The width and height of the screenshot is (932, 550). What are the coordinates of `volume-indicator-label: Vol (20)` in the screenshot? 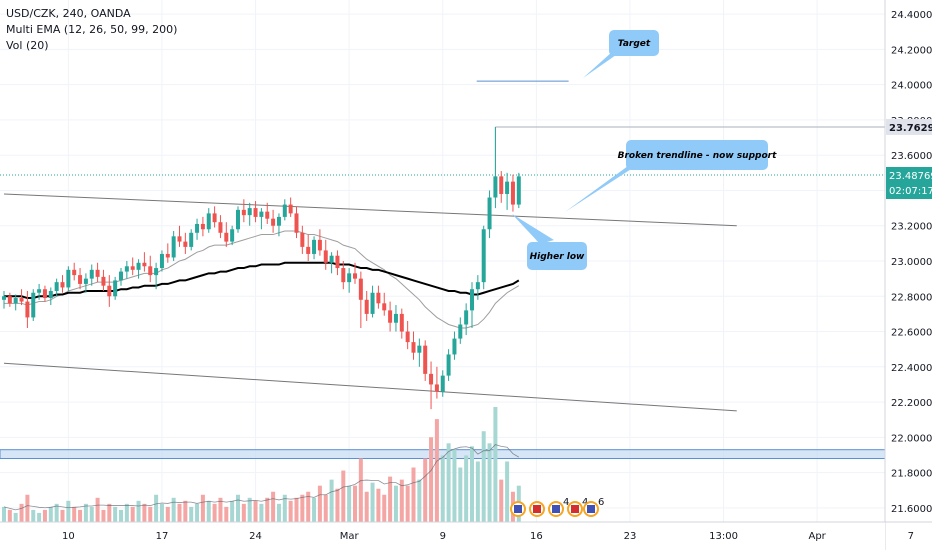 It's located at (27, 45).